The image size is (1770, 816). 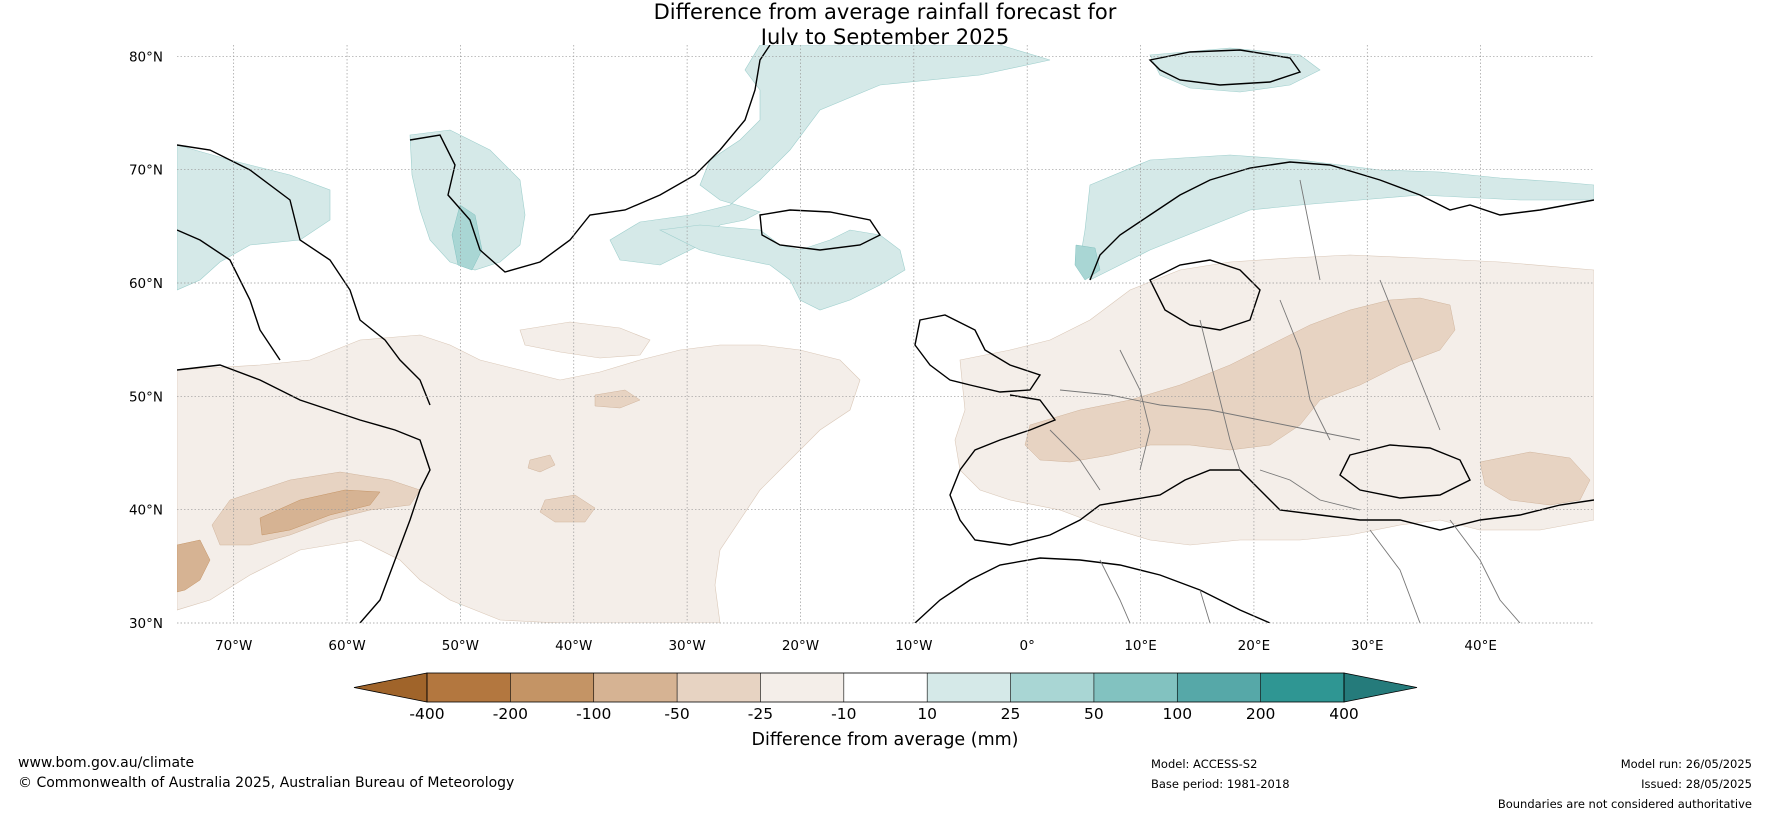 What do you see at coordinates (1220, 774) in the screenshot?
I see `footer-model: Model: ACCESS-S2 Base period: 1981-2018` at bounding box center [1220, 774].